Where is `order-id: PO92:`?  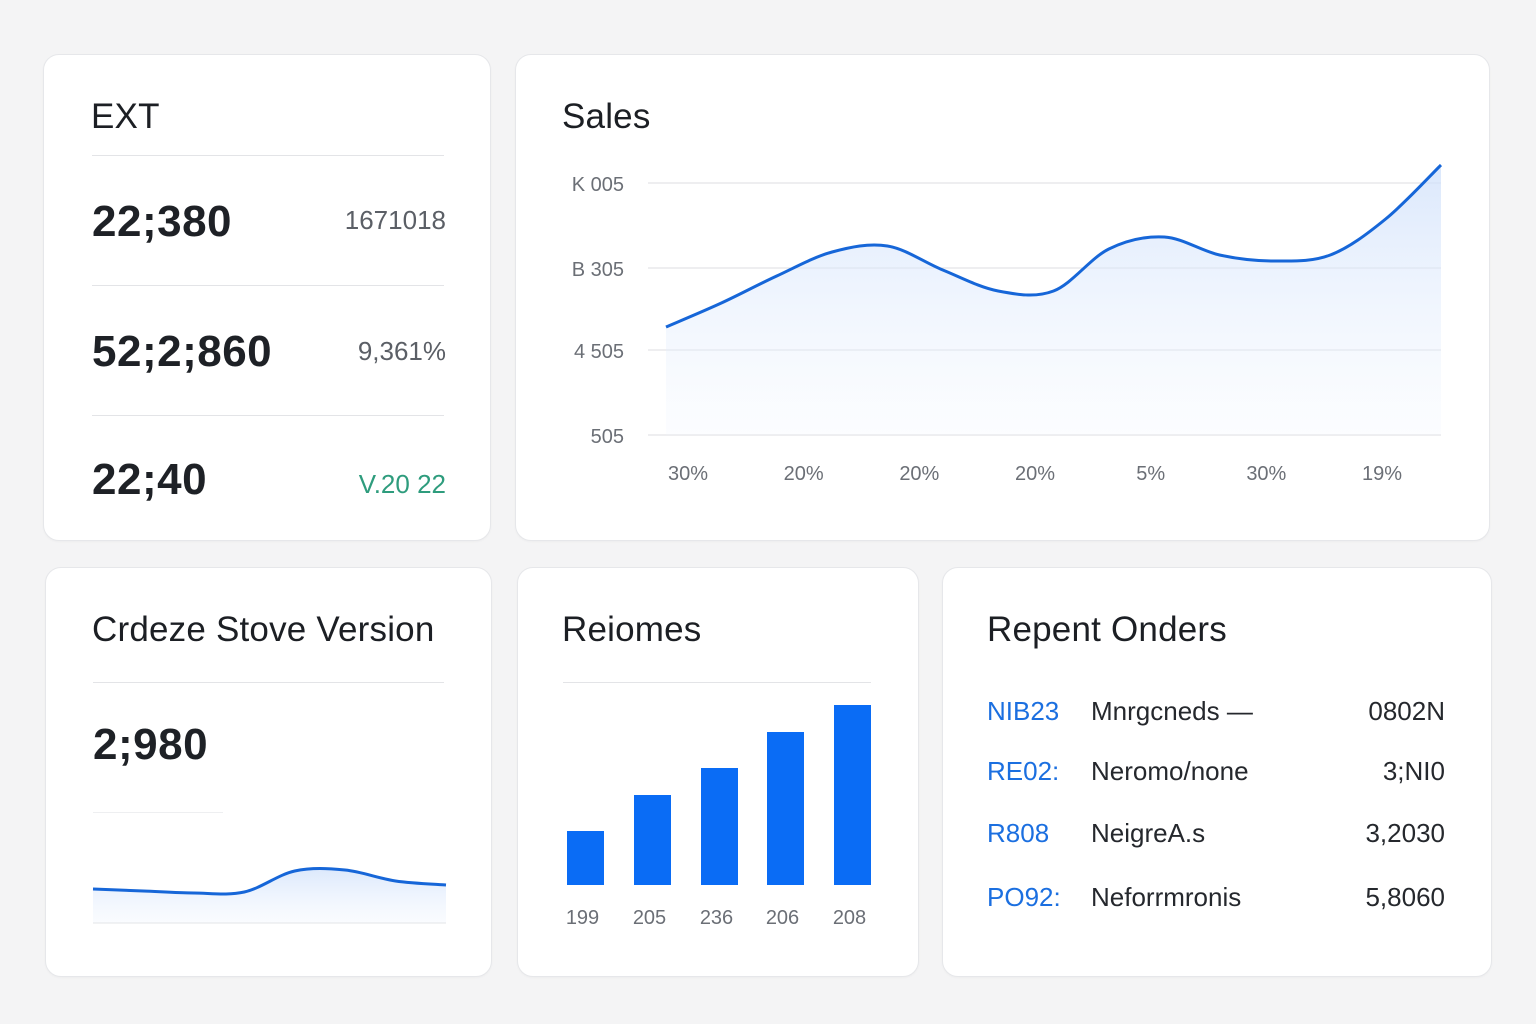 order-id: PO92: is located at coordinates (1024, 897).